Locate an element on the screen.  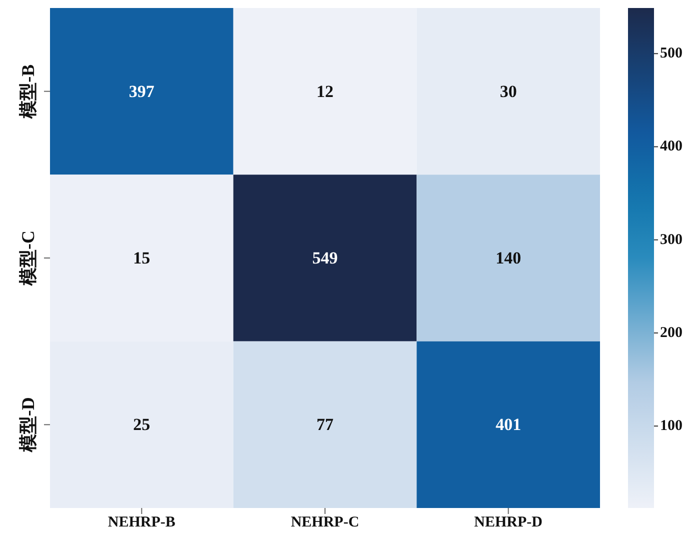
y-tick-label: 模型-D is located at coordinates (28, 425).